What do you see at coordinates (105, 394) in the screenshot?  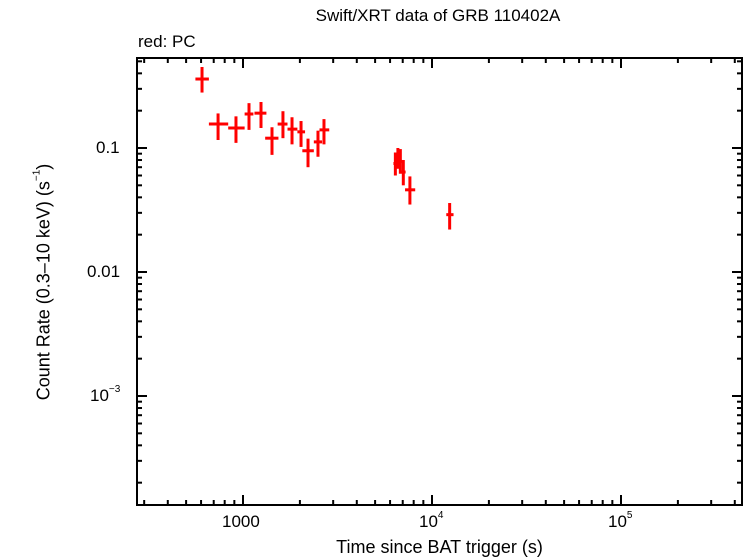 I see `y-tick-1e-3: 10−3` at bounding box center [105, 394].